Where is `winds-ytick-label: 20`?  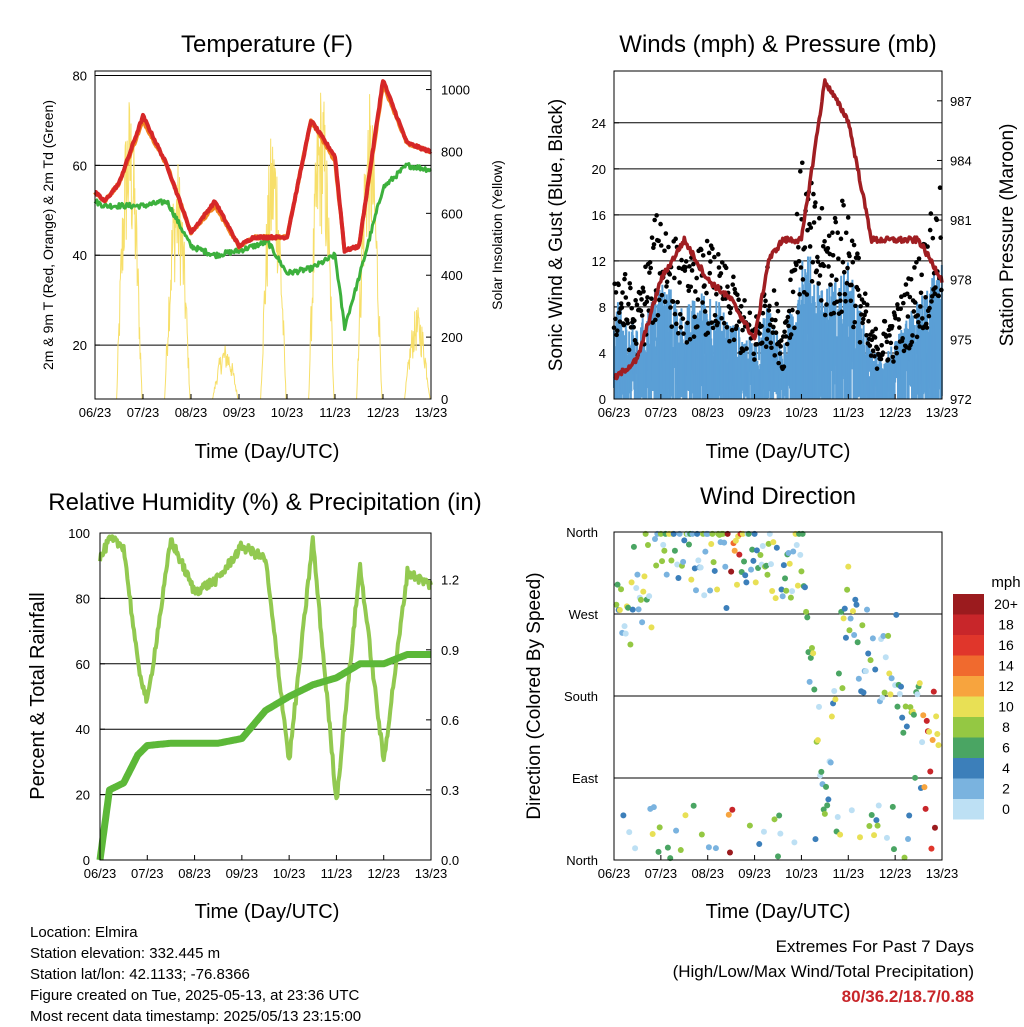
winds-ytick-label: 20 is located at coordinates (599, 169).